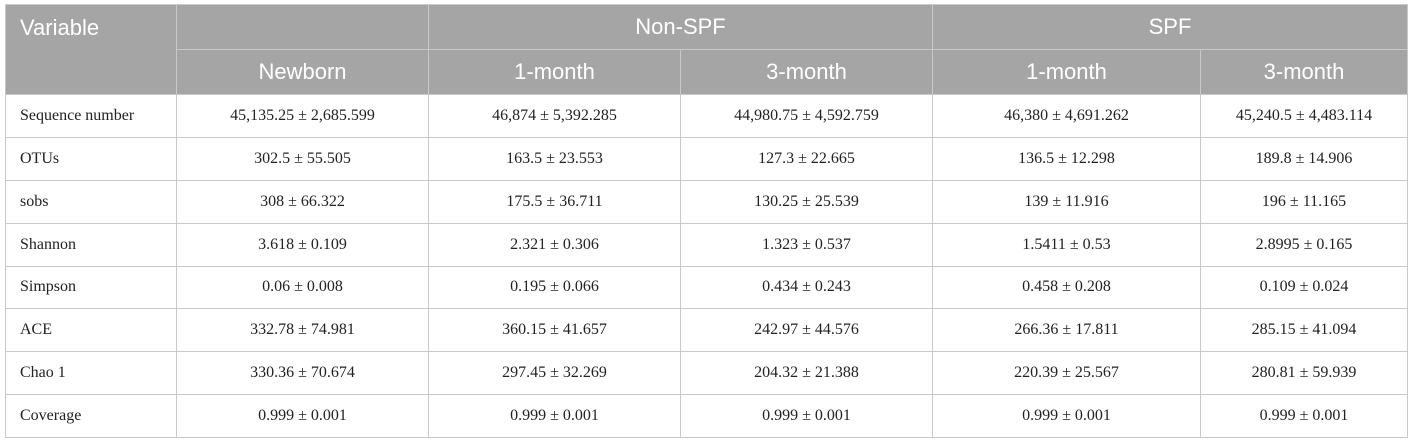  What do you see at coordinates (554, 287) in the screenshot?
I see `table-cell: 0.195 ± 0.066` at bounding box center [554, 287].